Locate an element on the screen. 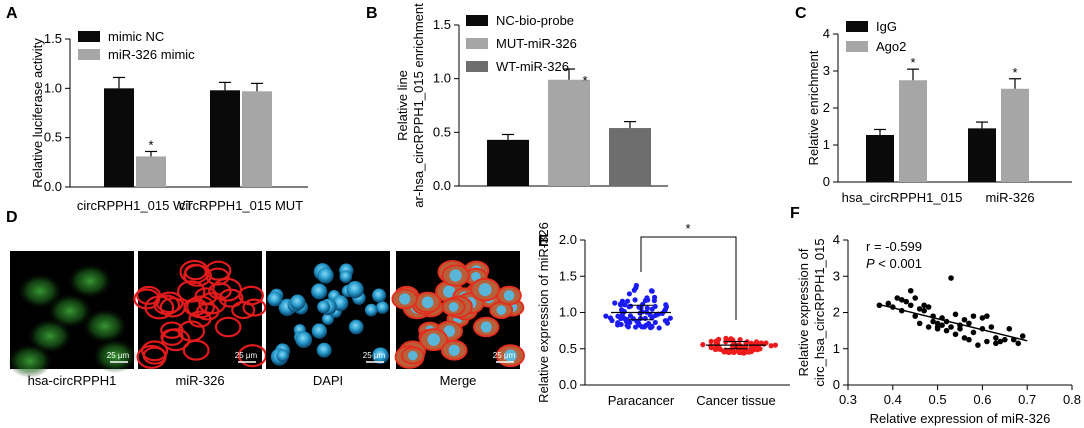 The width and height of the screenshot is (1084, 428). panel-f-x-tick-label: 0.8 is located at coordinates (1072, 399).